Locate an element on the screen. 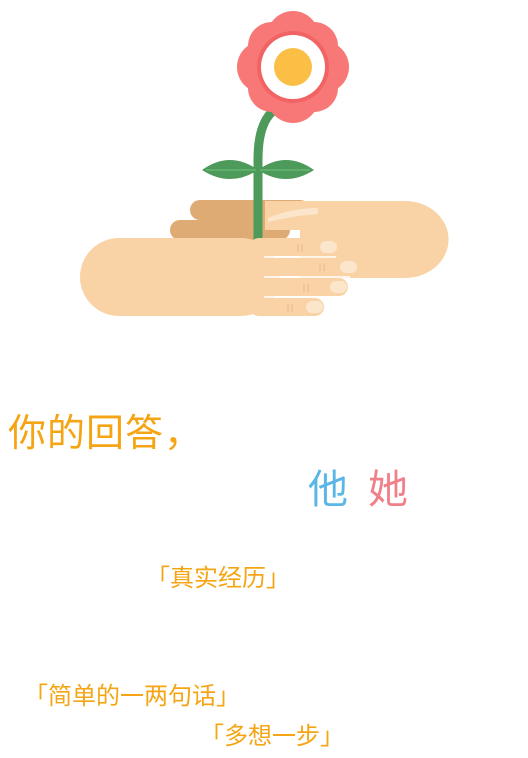 The width and height of the screenshot is (528, 758). tag-real-experience: 「真实经历」 is located at coordinates (218, 578).